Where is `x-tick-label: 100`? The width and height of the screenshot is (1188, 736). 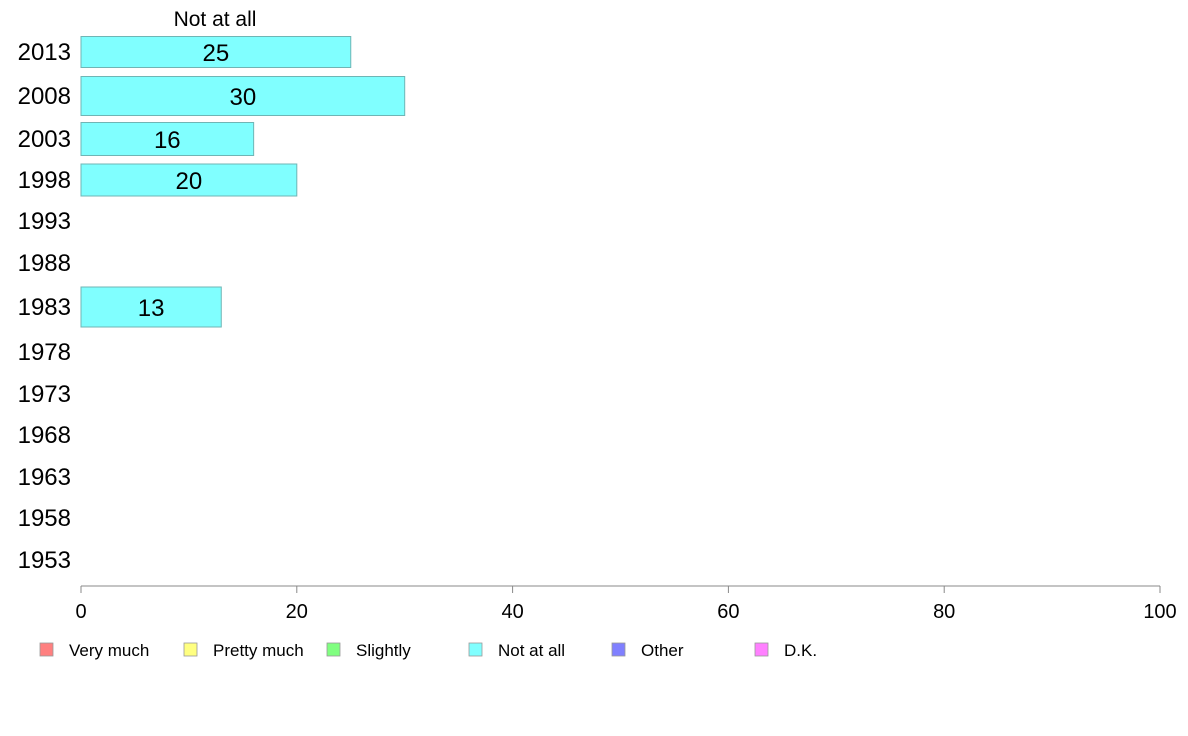
x-tick-label: 100 is located at coordinates (1159, 612).